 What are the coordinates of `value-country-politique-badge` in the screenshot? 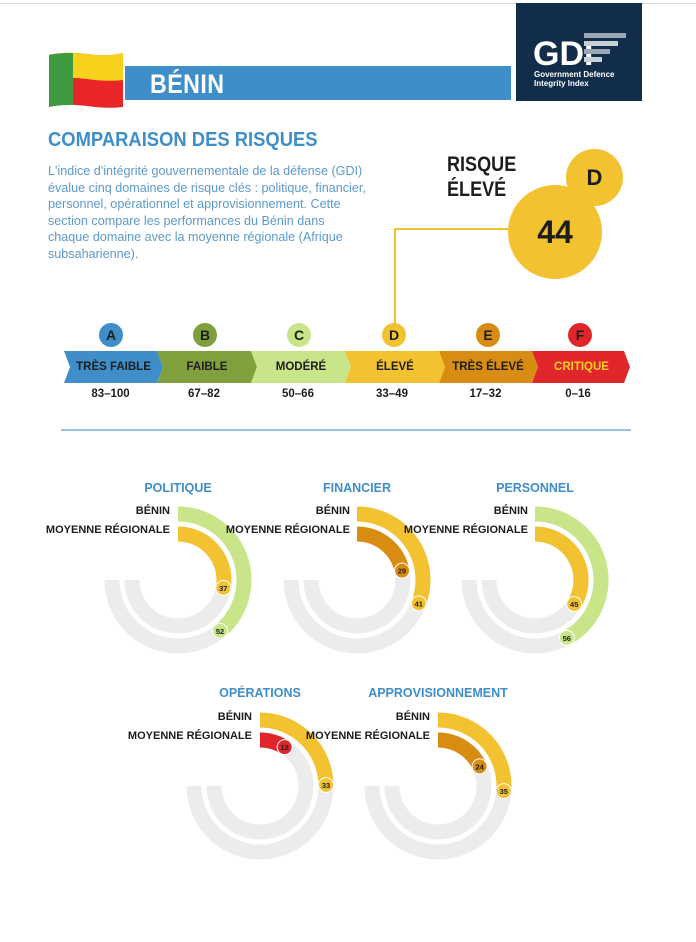 It's located at (223, 587).